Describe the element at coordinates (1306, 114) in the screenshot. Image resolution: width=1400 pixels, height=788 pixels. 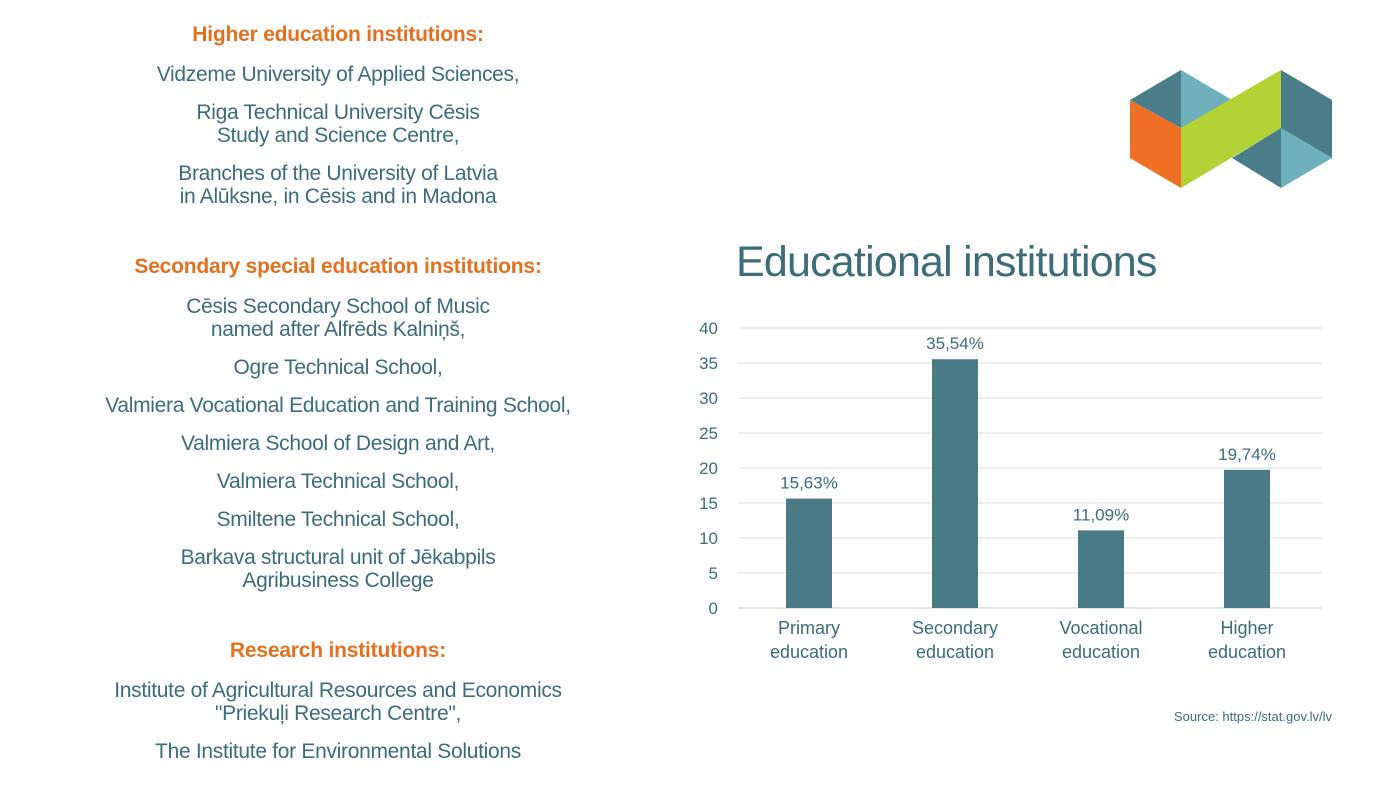
I see `logo-right-dark` at that location.